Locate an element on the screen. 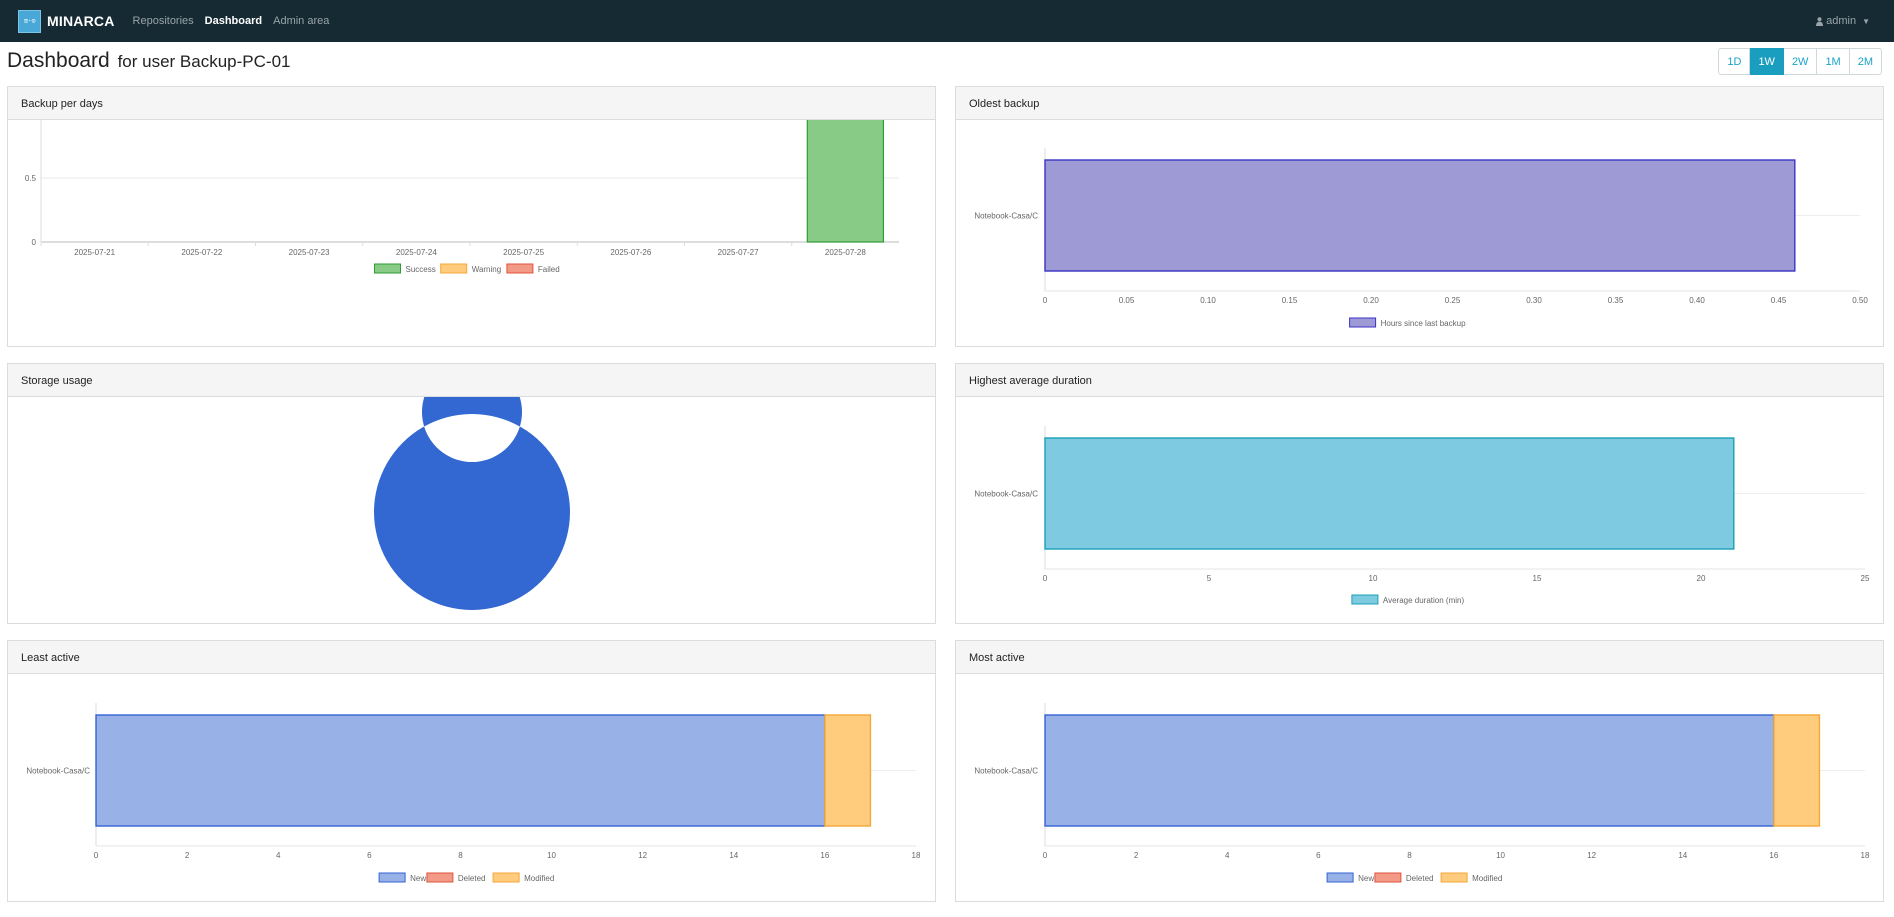 Image resolution: width=1894 pixels, height=917 pixels. range-2m-button: 2M is located at coordinates (1865, 61).